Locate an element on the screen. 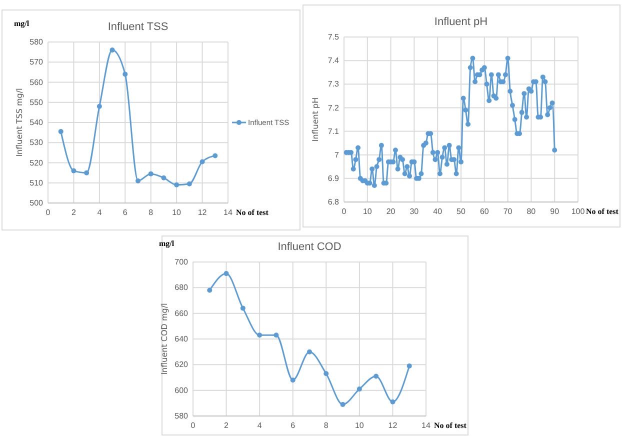 The height and width of the screenshot is (437, 622). y-axis-title: Influent TSS mg/l is located at coordinates (19, 122).